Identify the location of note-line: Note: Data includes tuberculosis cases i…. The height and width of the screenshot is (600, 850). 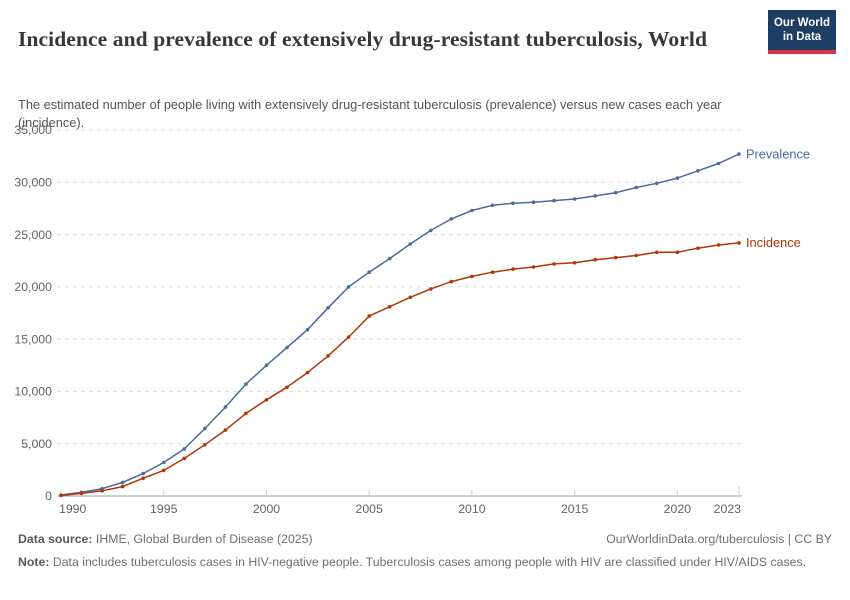
(425, 563).